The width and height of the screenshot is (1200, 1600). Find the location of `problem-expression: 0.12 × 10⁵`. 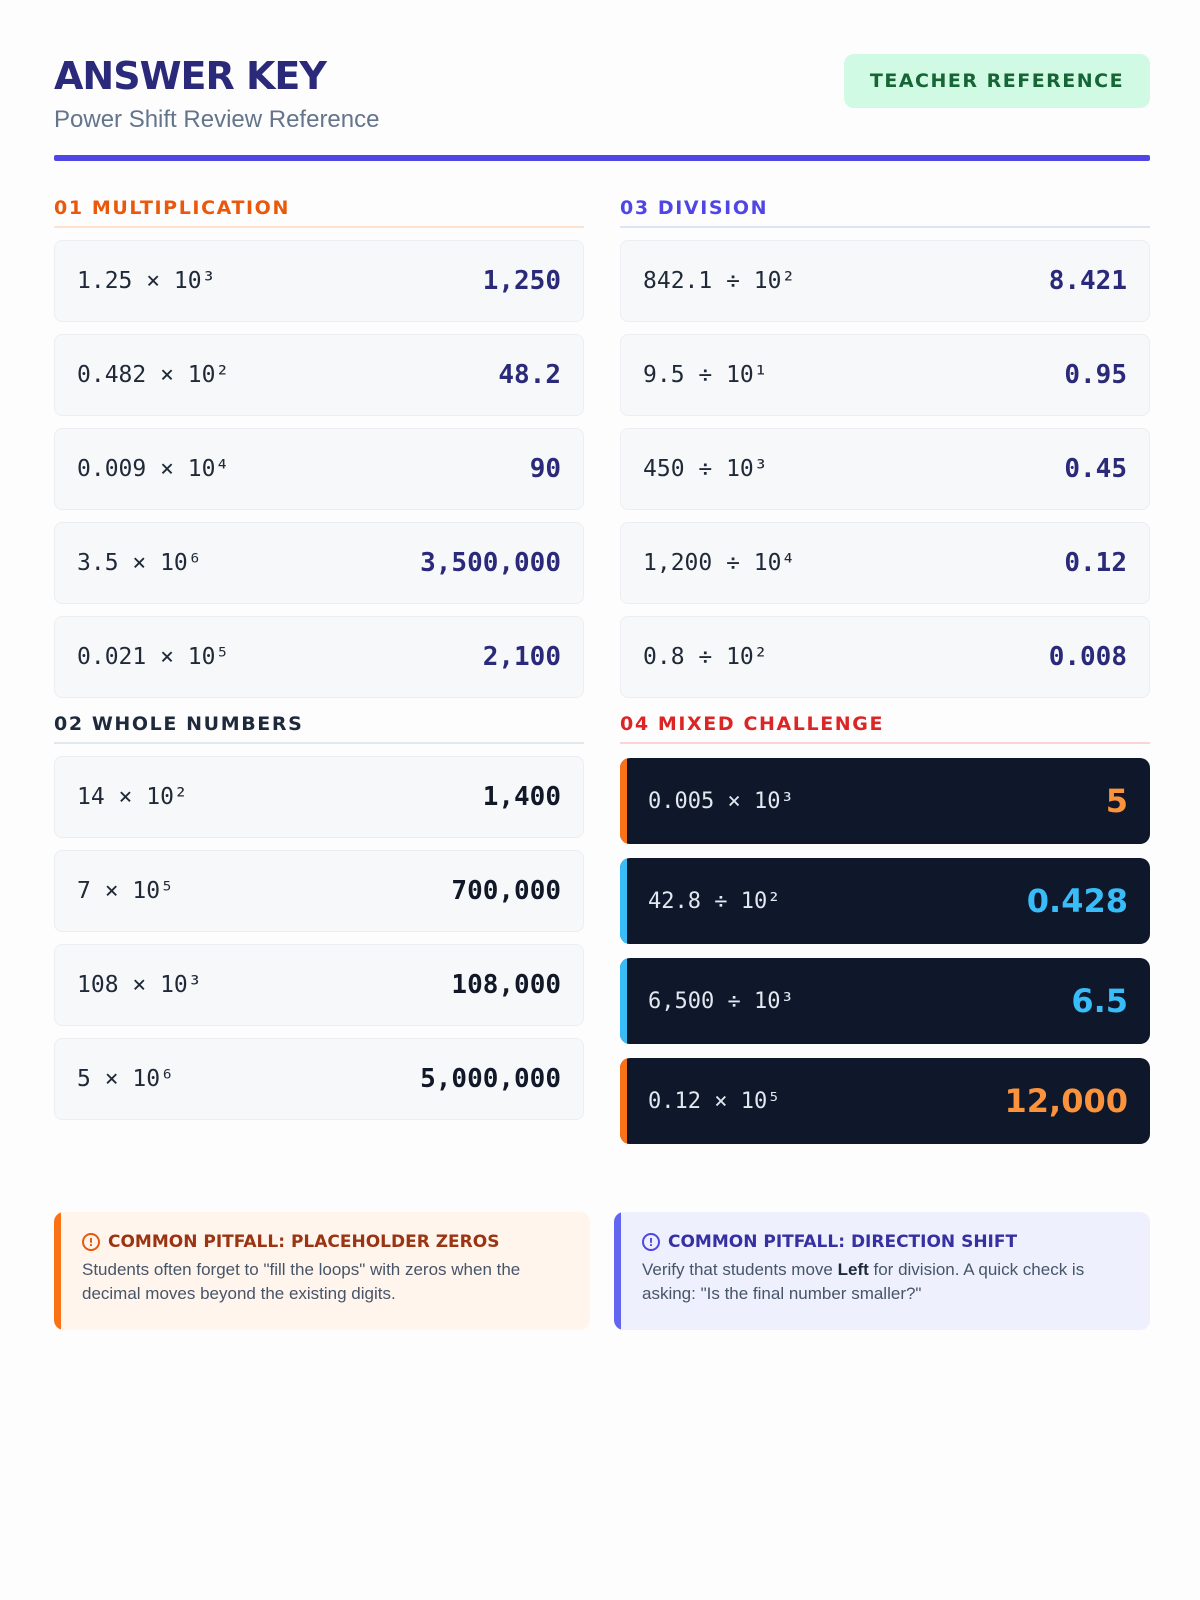

problem-expression: 0.12 × 10⁵ is located at coordinates (714, 1101).